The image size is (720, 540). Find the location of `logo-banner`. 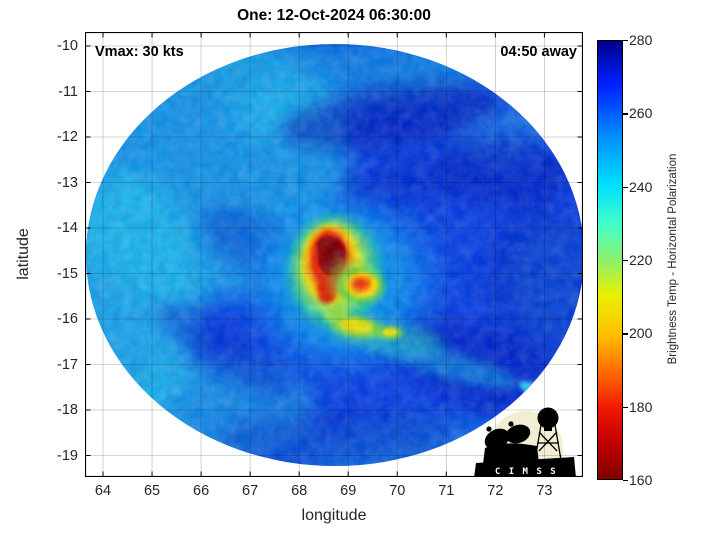

logo-banner is located at coordinates (525, 467).